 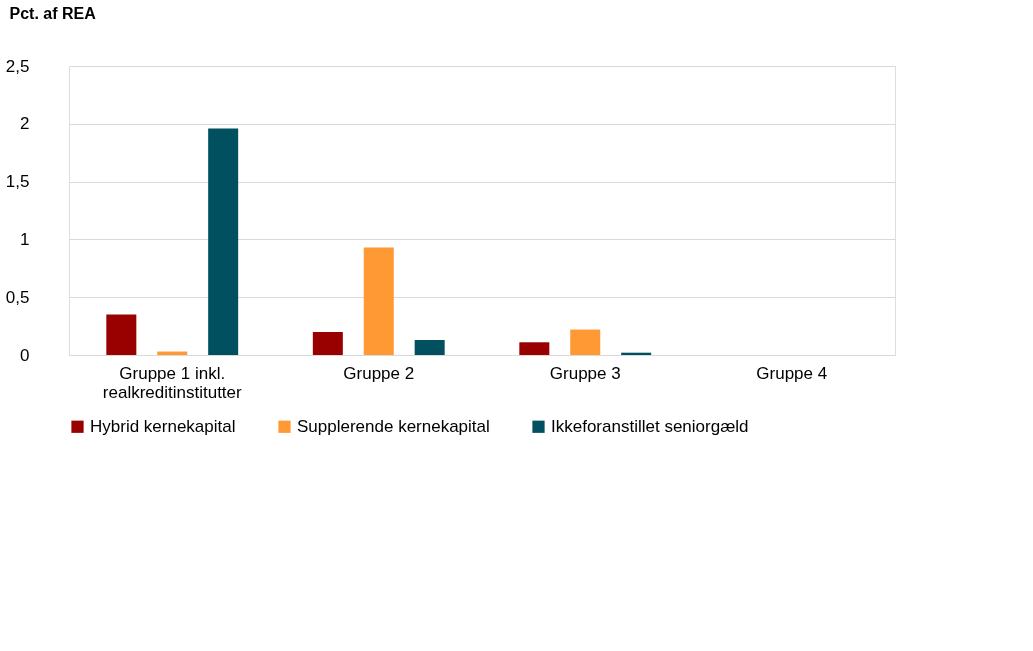 What do you see at coordinates (17, 66) in the screenshot?
I see `y-tick-label: 2,5` at bounding box center [17, 66].